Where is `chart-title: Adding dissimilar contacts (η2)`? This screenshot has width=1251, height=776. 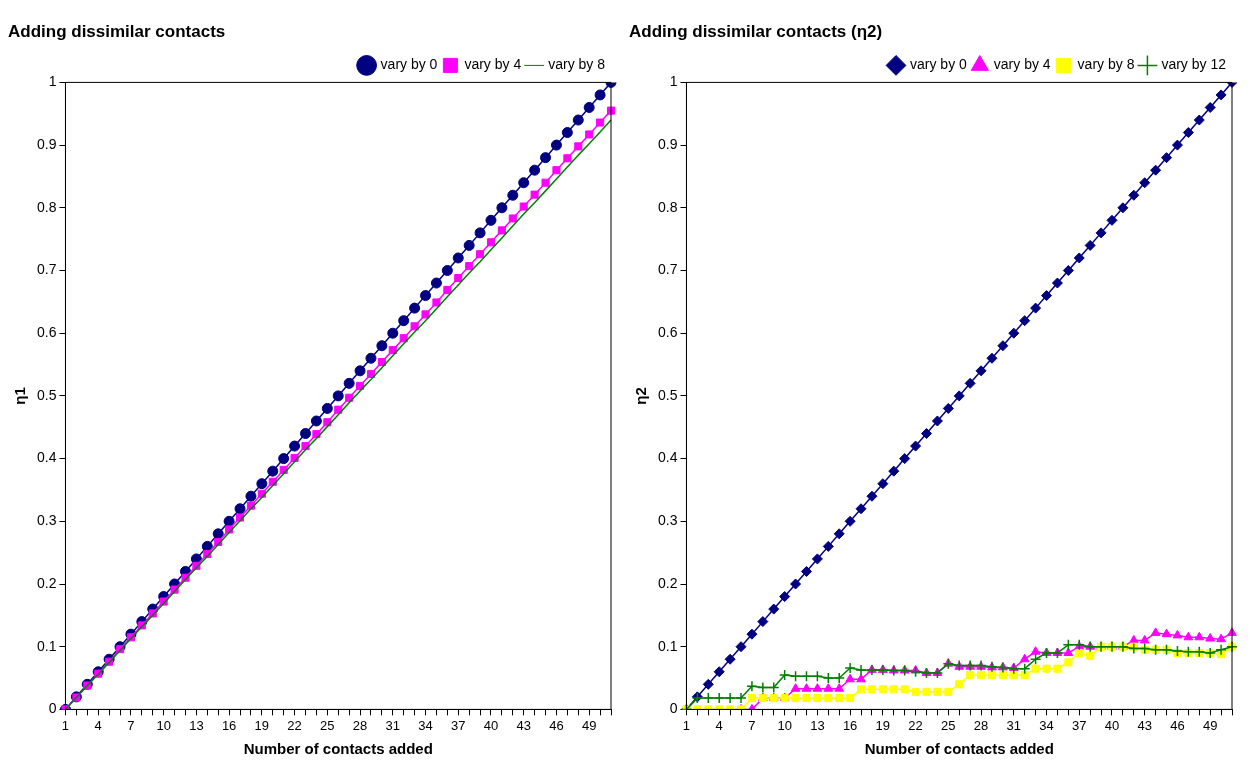
chart-title: Adding dissimilar contacts (η2) is located at coordinates (756, 31).